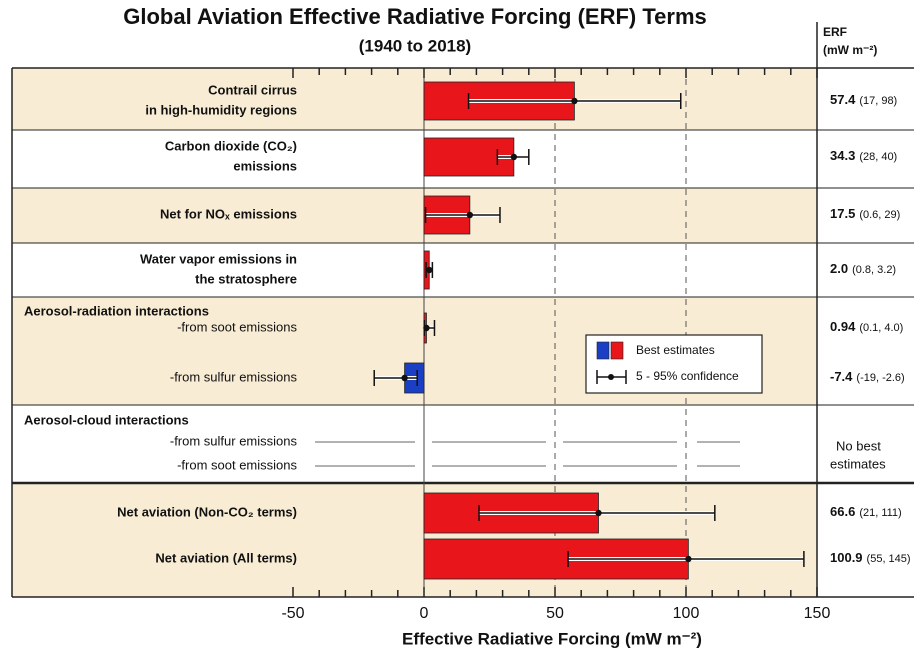  I want to click on no-estimate-label: No best, so click(858, 445).